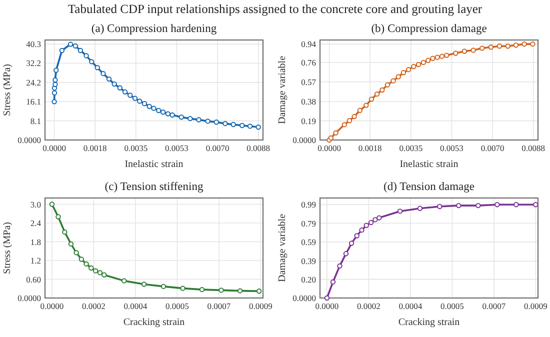 The width and height of the screenshot is (550, 337). I want to click on x-tick-label: 0.0070, so click(218, 148).